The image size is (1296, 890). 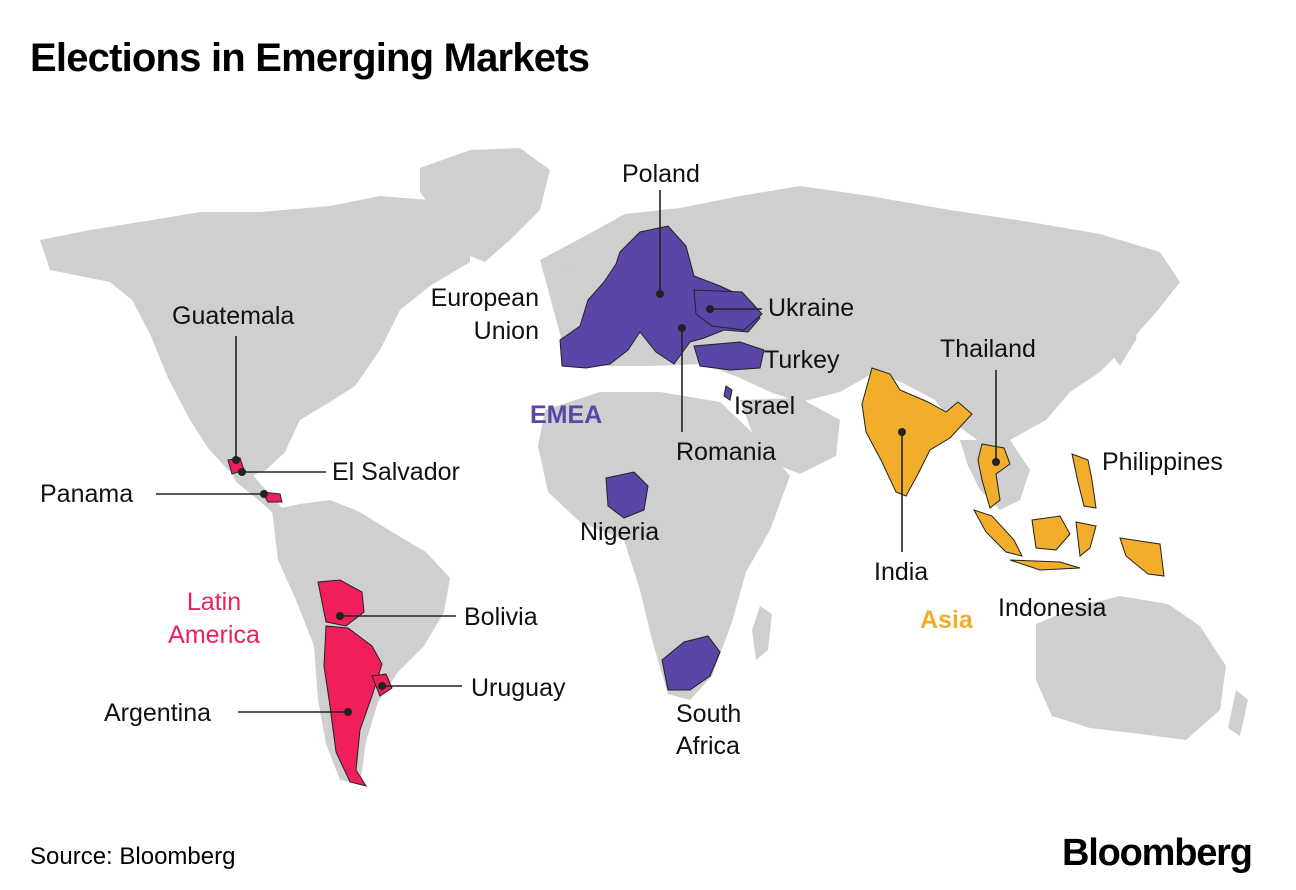 I want to click on label-nigeria: Nigeria, so click(x=619, y=532).